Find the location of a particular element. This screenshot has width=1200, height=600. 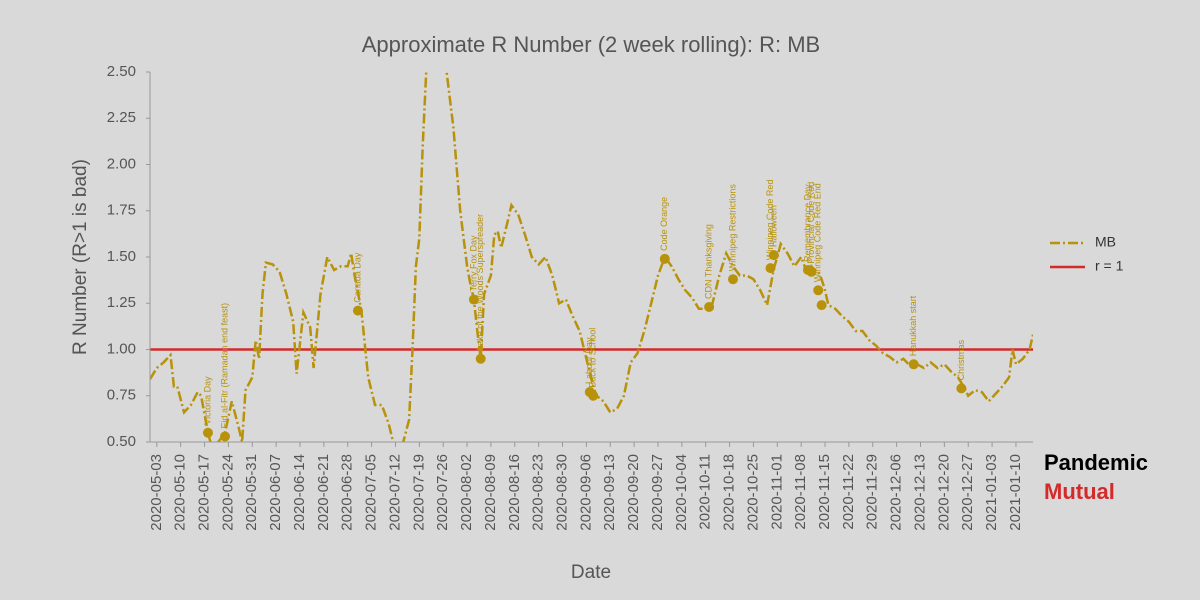

x-tick-label: 2020-10-04 is located at coordinates (681, 492).